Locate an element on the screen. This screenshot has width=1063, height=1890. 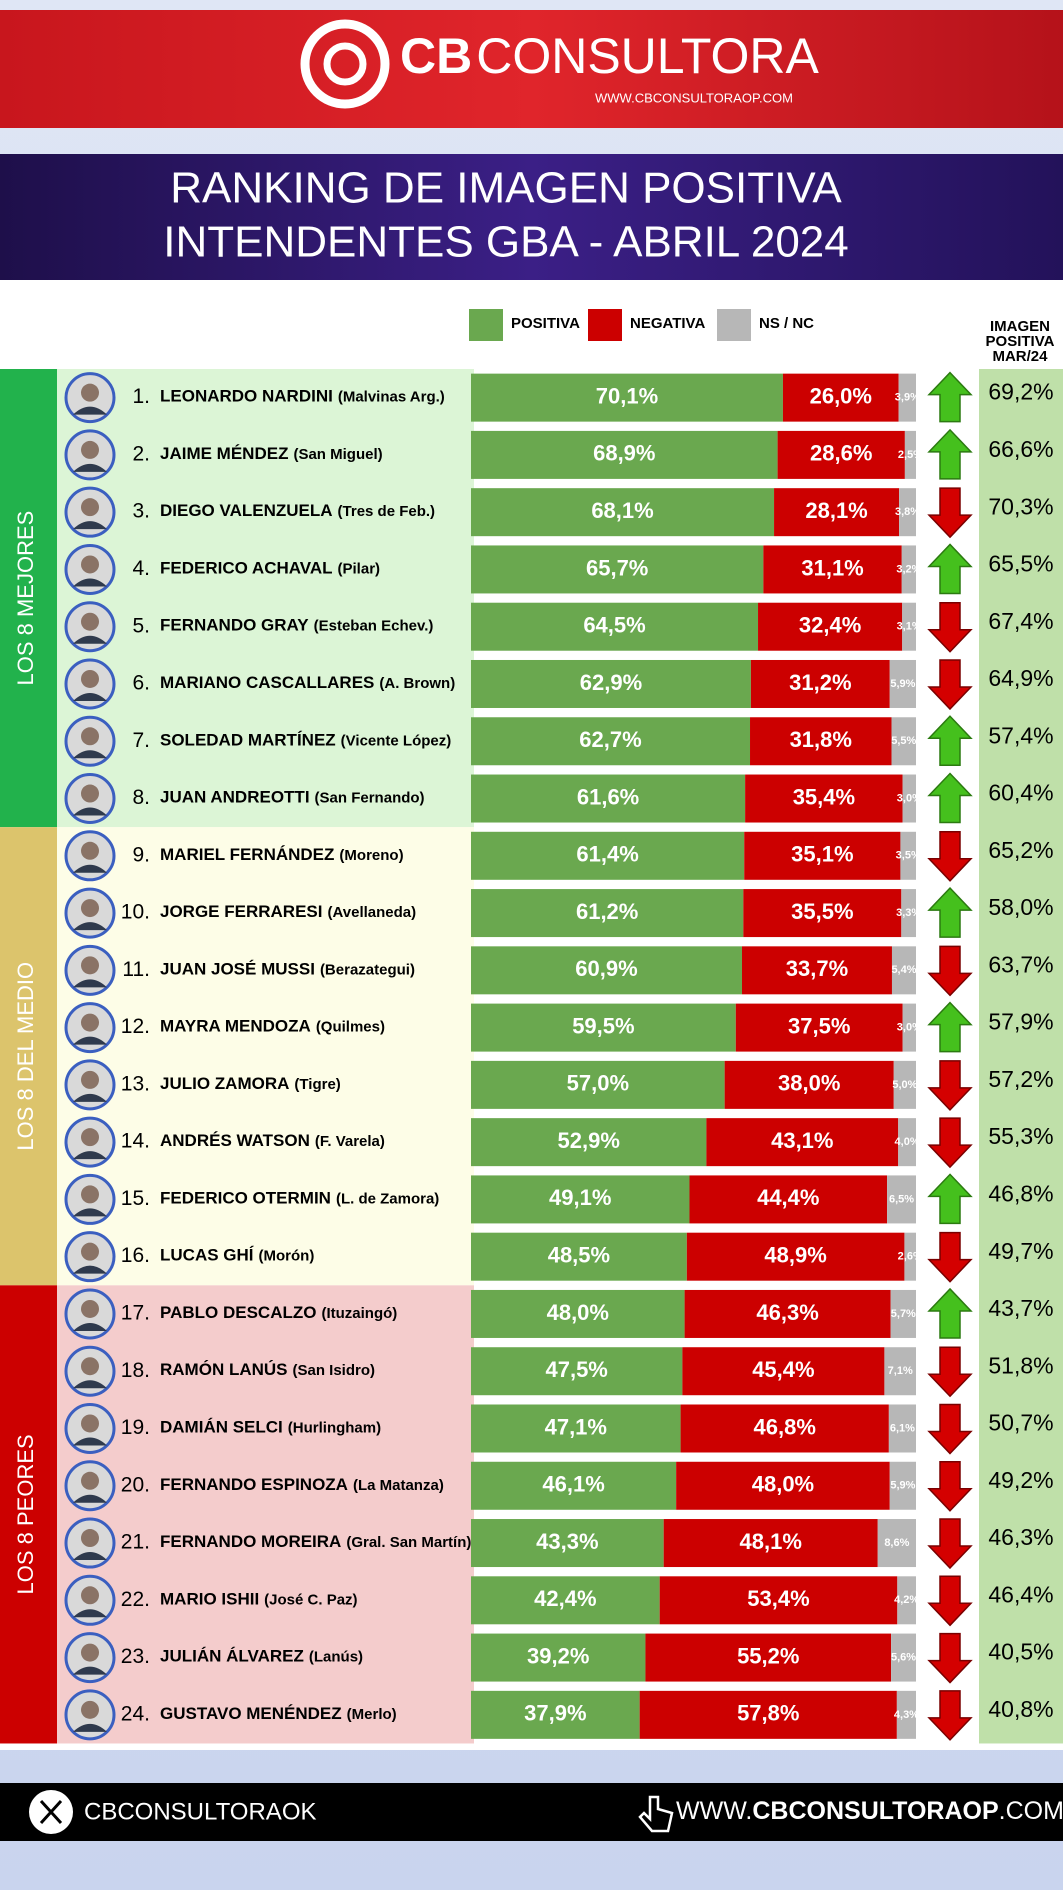
candidate-name: LUCAS GHÍ is located at coordinates (207, 1255).